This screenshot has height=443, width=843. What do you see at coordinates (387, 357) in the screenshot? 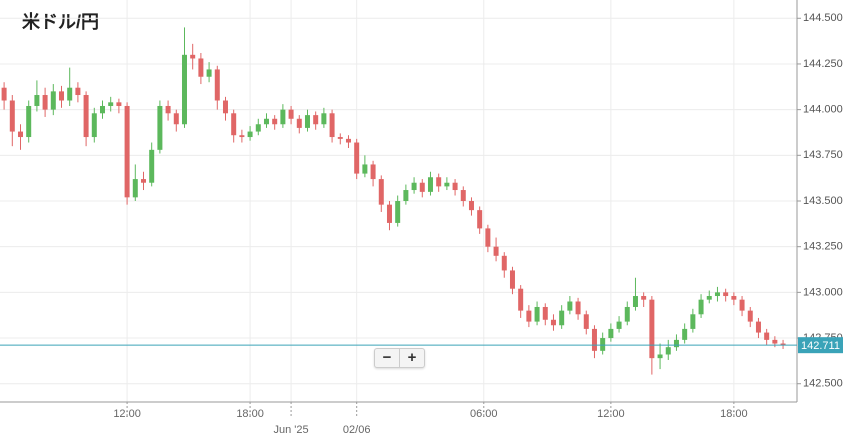
I see `zoom-out-button: −` at bounding box center [387, 357].